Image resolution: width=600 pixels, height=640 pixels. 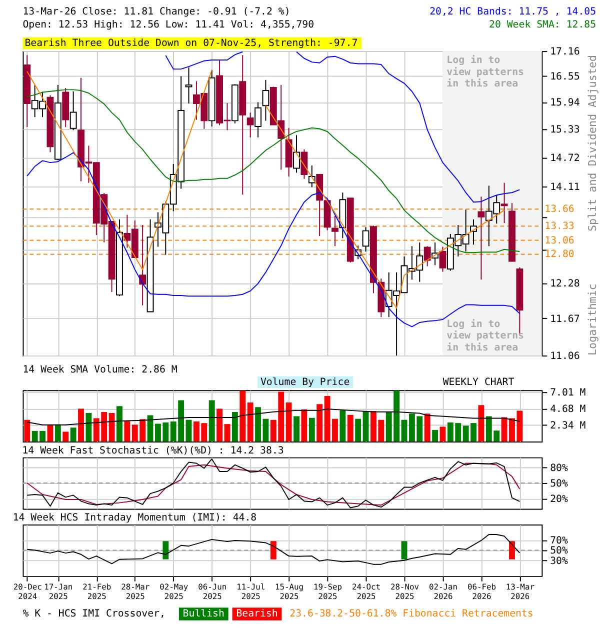 I want to click on x-tick-label: 19-Sep 2025, so click(x=328, y=592).